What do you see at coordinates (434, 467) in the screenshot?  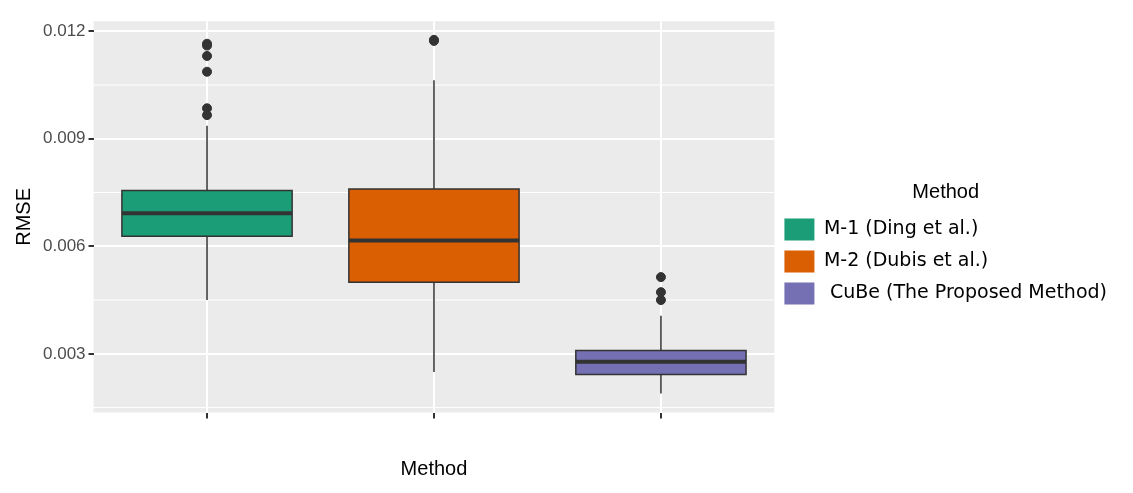 I see `x-axis-title: Method` at bounding box center [434, 467].